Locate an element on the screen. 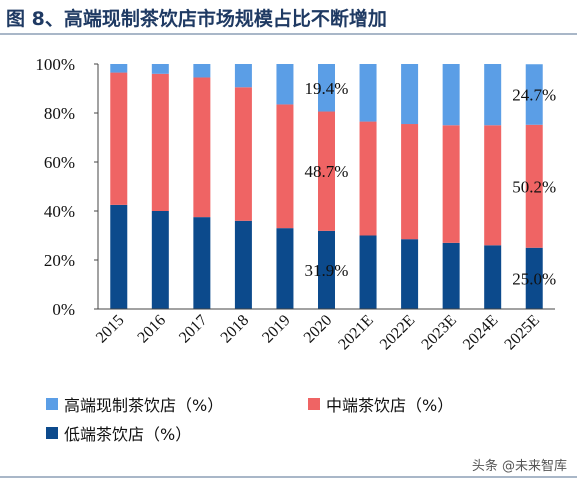 This screenshot has width=577, height=480. legend-label-high-end: 高端现制茶饮店（%） is located at coordinates (144, 405).